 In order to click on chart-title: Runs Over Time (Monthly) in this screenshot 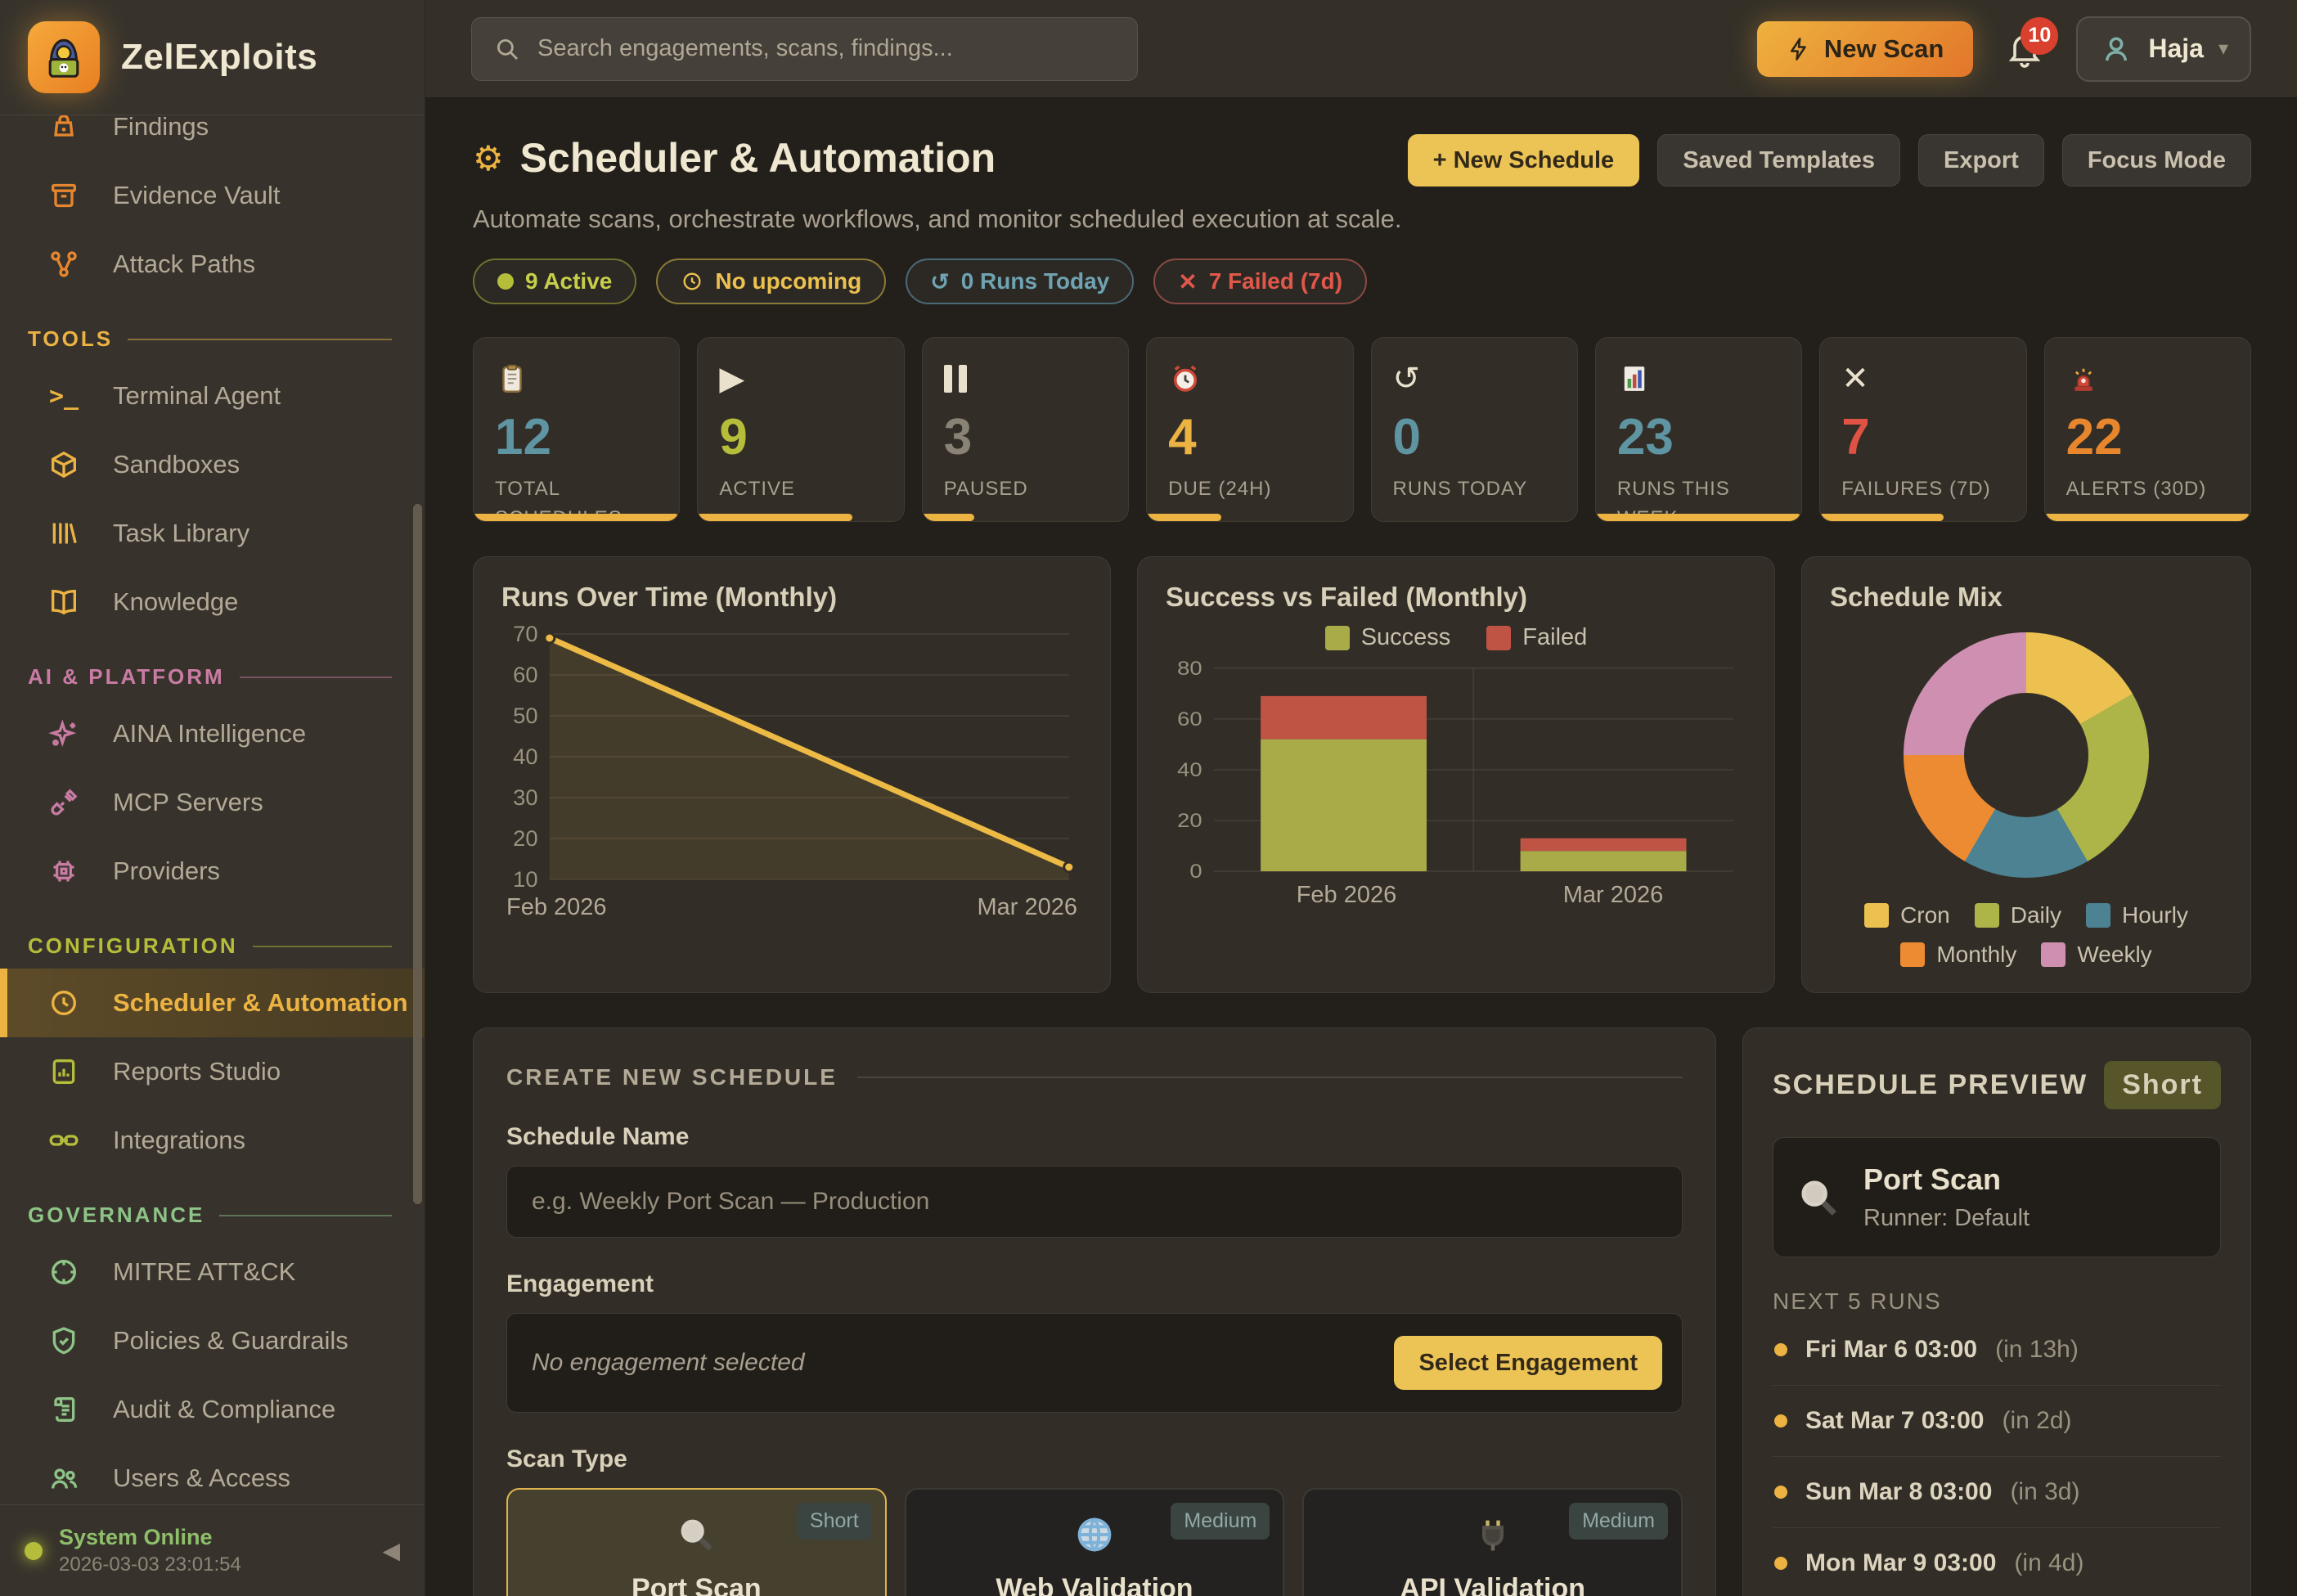, I will do `click(669, 597)`.